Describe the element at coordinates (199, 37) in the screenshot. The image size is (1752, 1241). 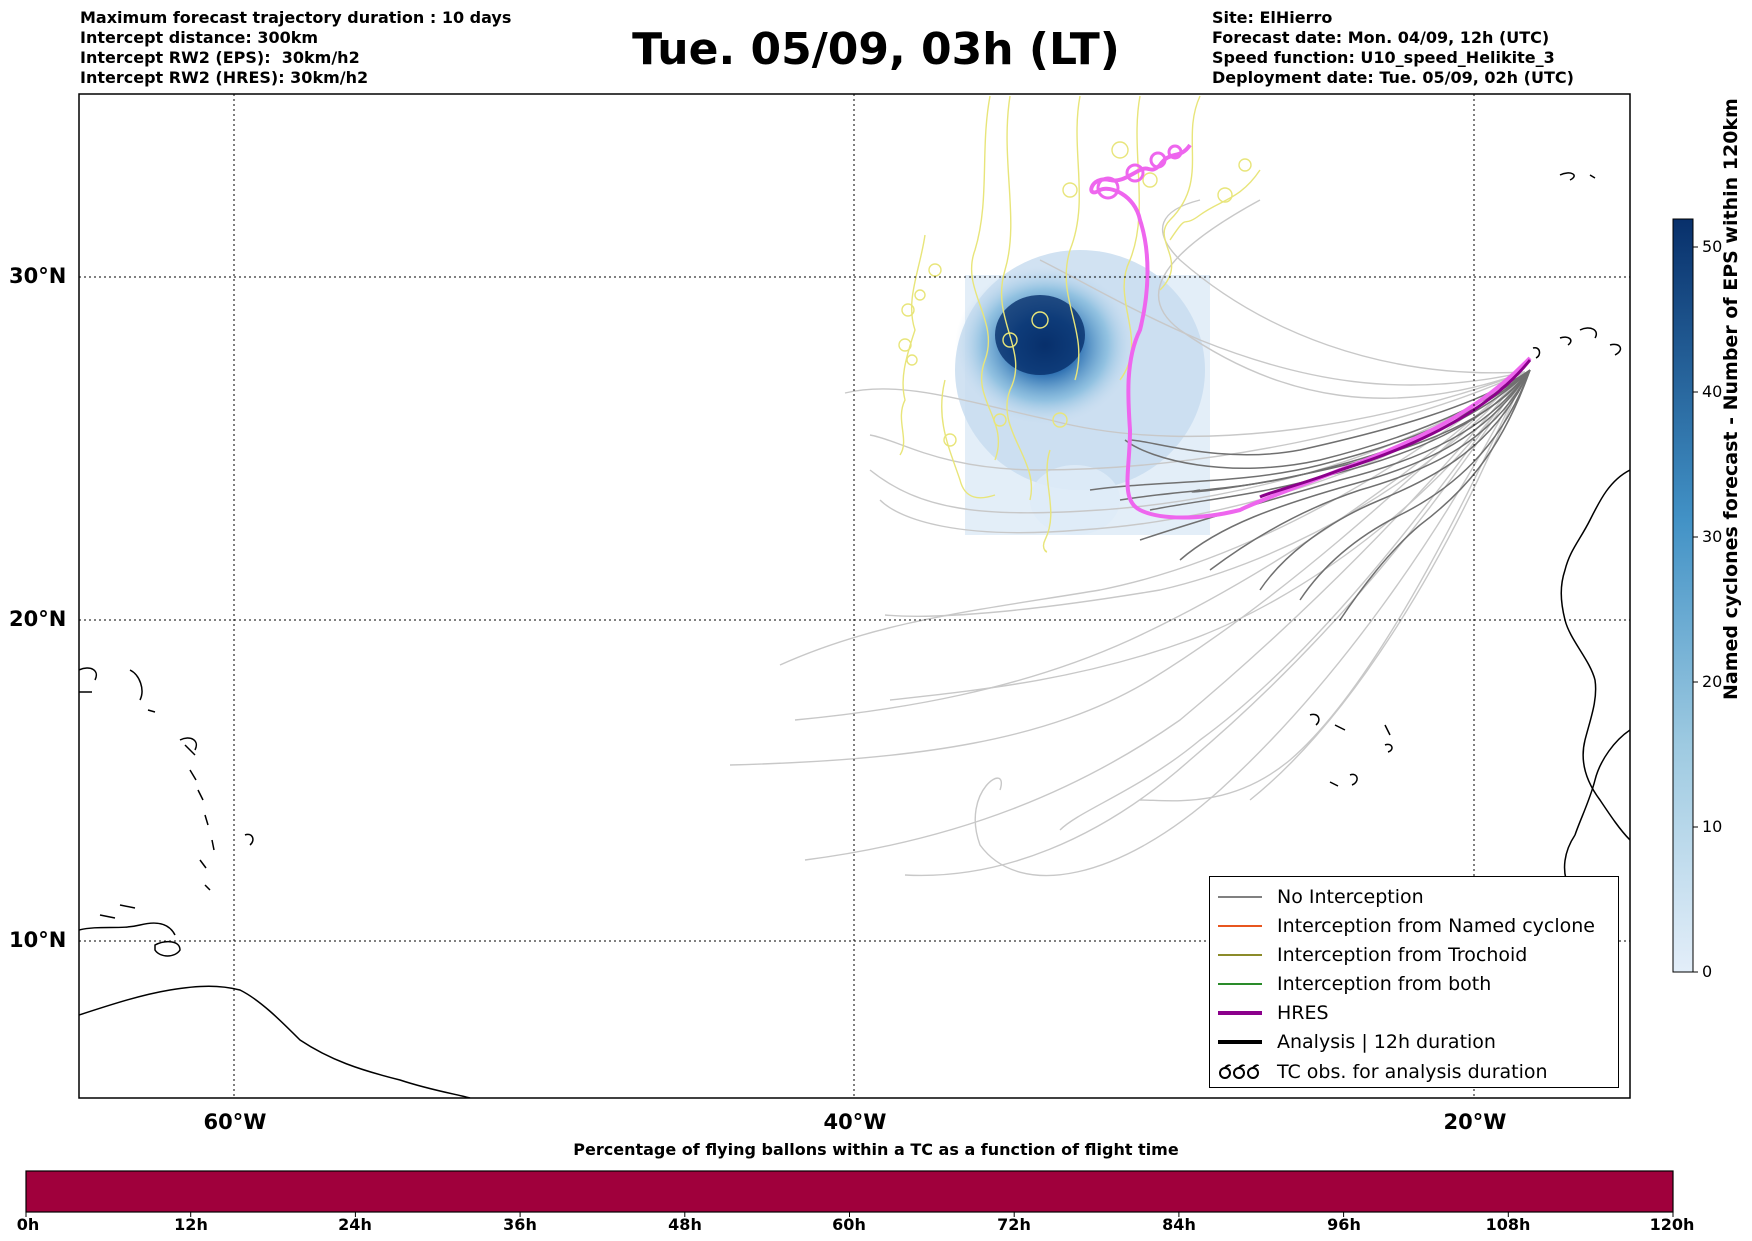
I see `header-left-line: Intercept distance: 300km` at that location.